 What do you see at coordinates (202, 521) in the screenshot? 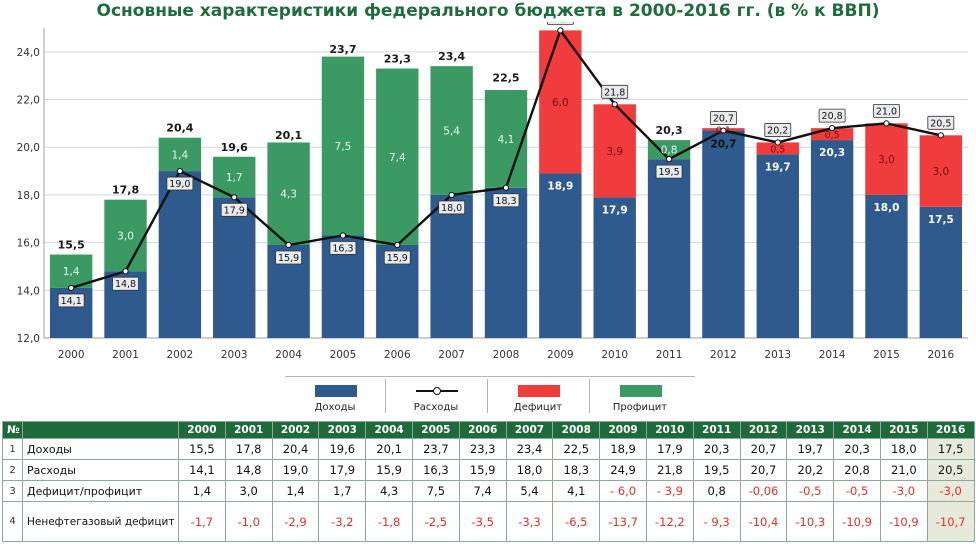
I see `table-cell: -1,7` at bounding box center [202, 521].